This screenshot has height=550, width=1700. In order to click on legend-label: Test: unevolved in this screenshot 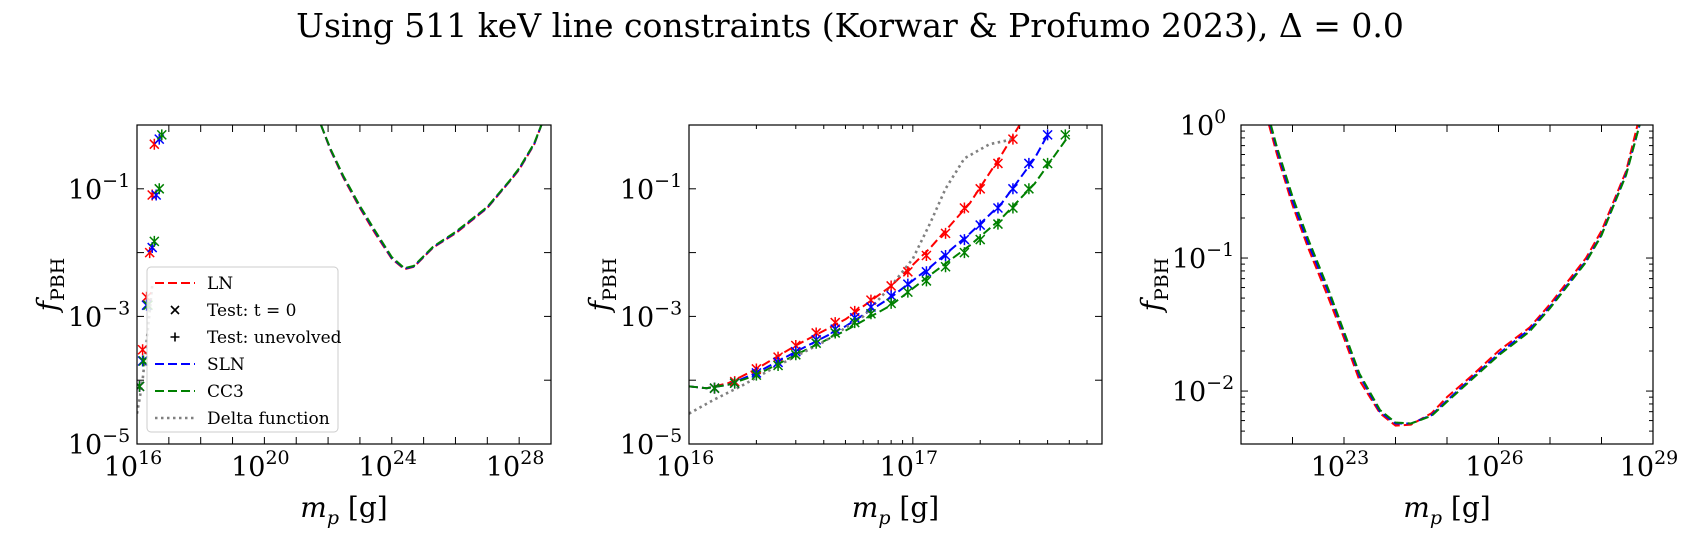, I will do `click(274, 338)`.